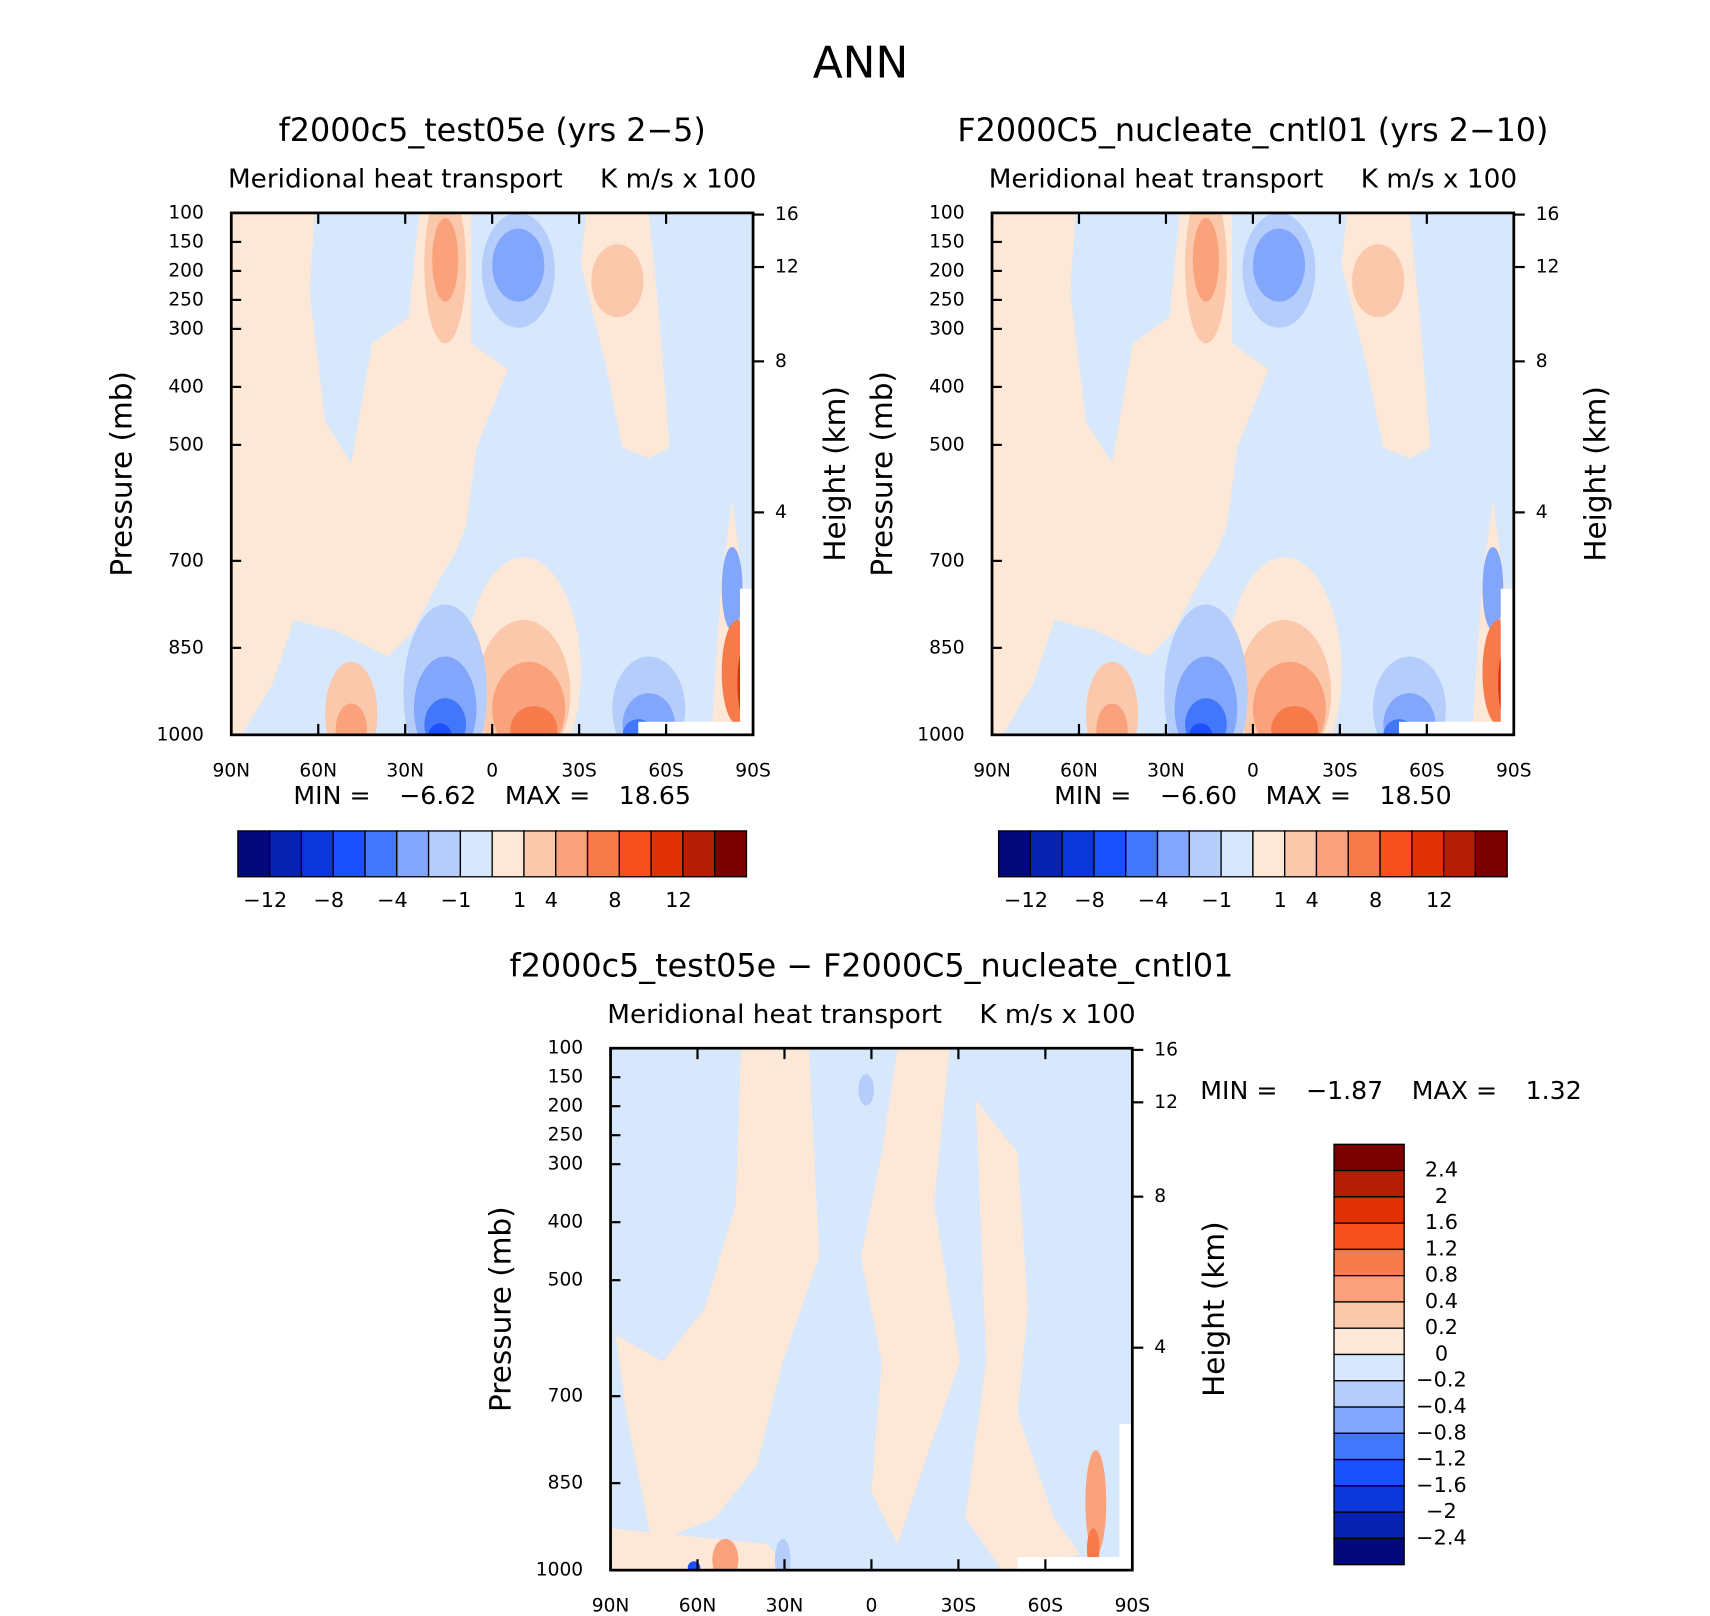 This screenshot has width=1710, height=1616. I want to click on y2-tick-label: 16, so click(1166, 1049).